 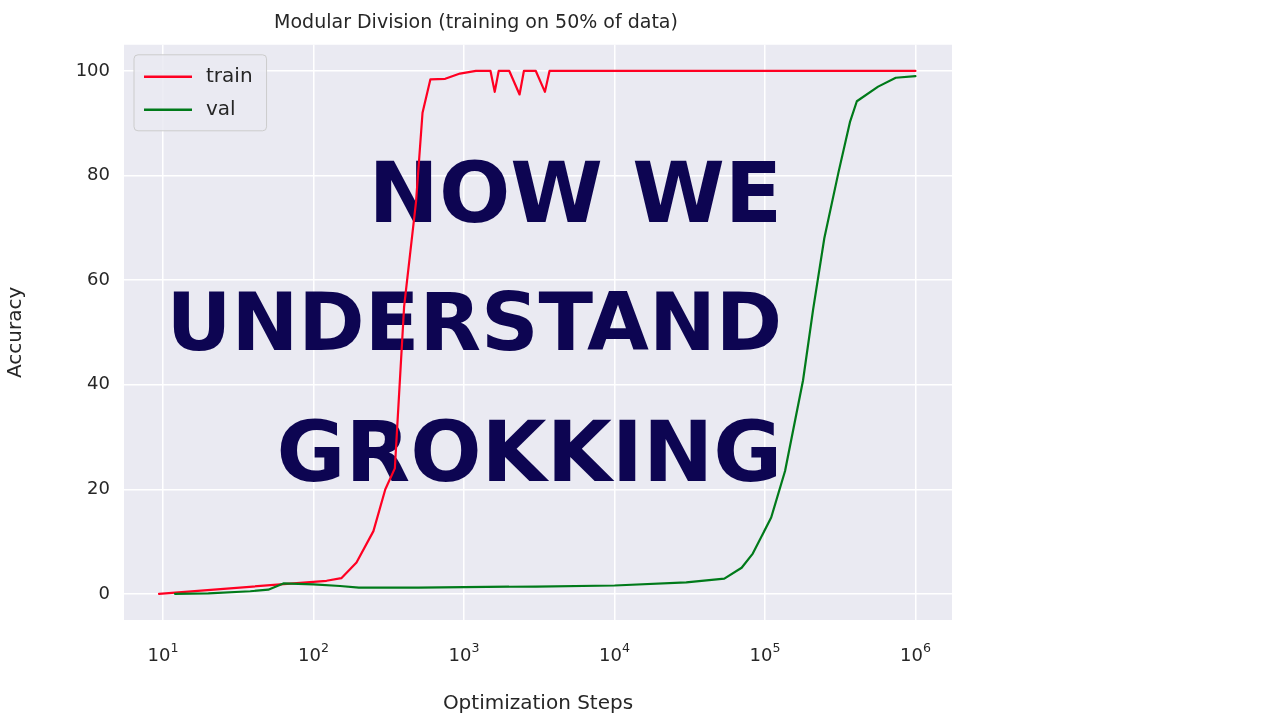 I want to click on legend-label: val, so click(x=221, y=108).